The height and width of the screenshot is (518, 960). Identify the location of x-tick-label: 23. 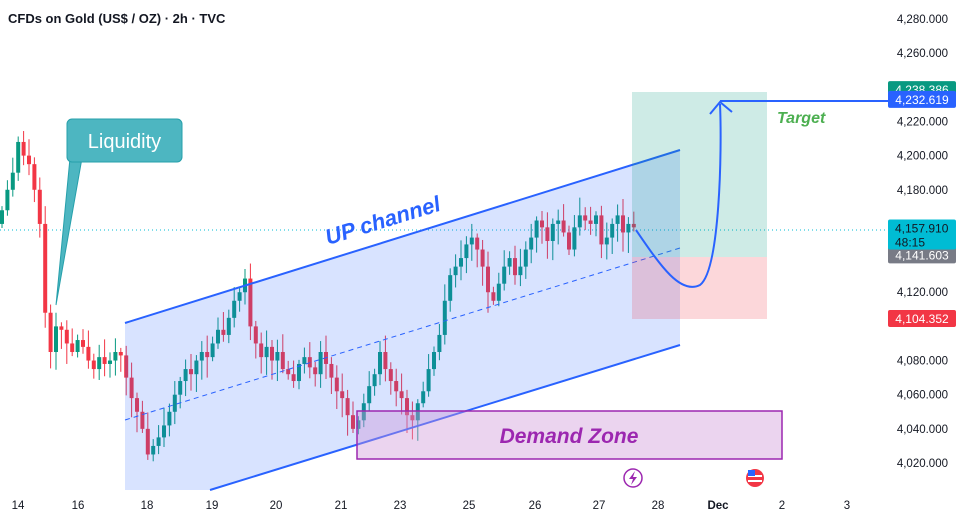
(400, 506).